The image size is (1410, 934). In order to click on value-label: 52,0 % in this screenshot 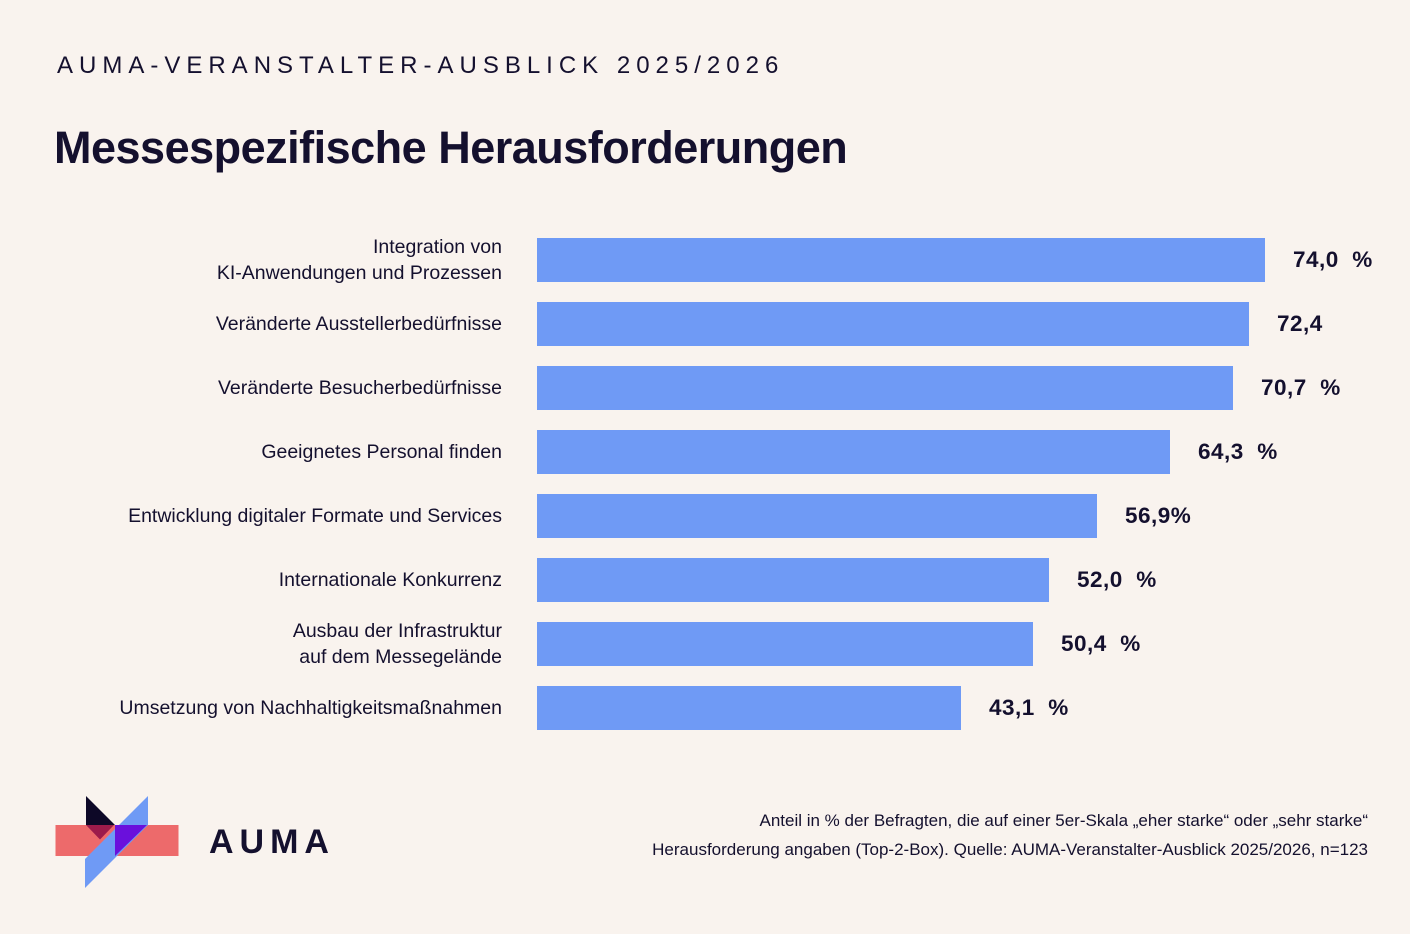, I will do `click(1117, 579)`.